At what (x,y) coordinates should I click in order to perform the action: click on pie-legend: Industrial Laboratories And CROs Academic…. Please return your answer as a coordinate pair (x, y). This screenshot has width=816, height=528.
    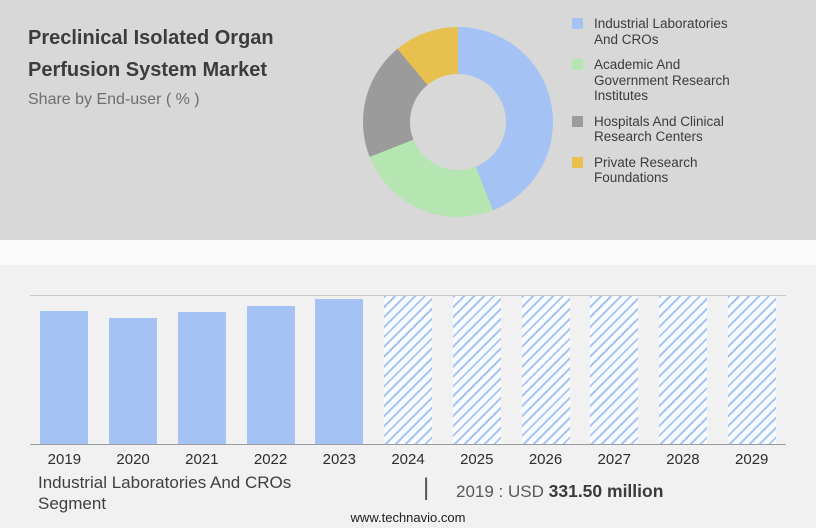
    Looking at the image, I should click on (677, 106).